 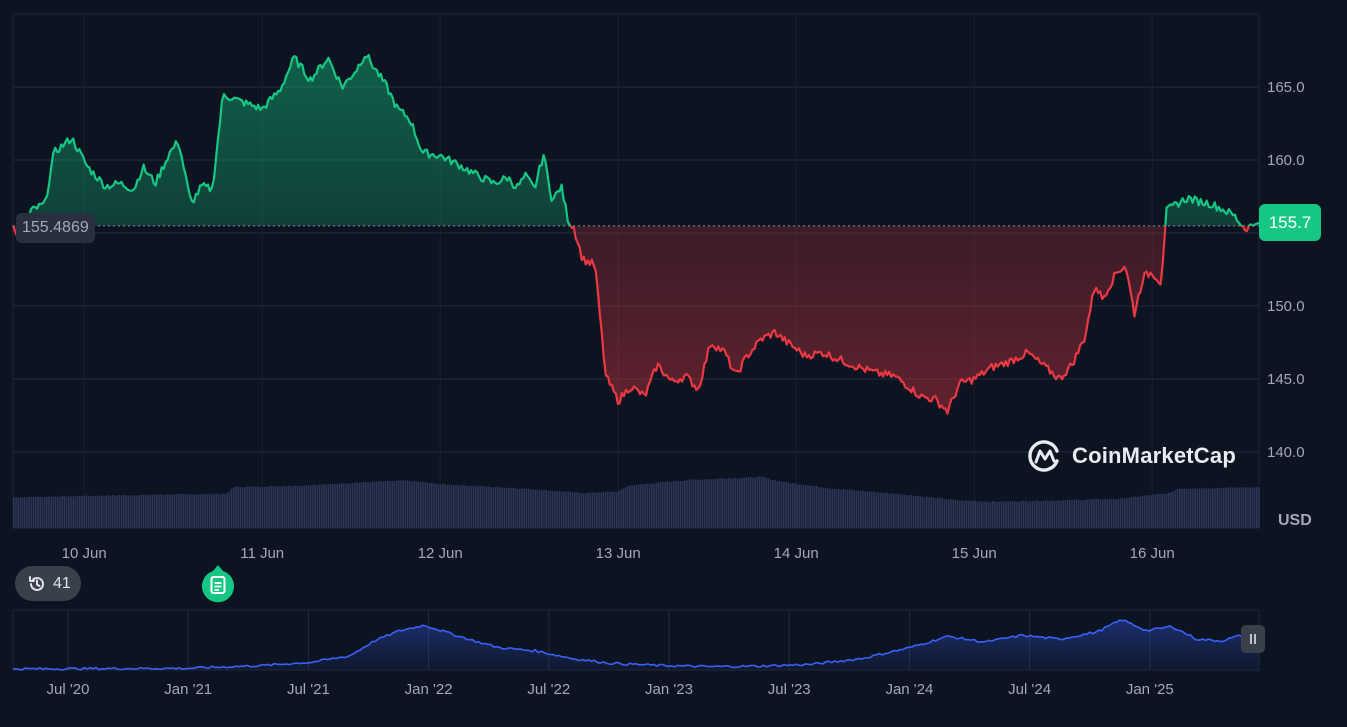 What do you see at coordinates (48, 583) in the screenshot?
I see `events-button: 41` at bounding box center [48, 583].